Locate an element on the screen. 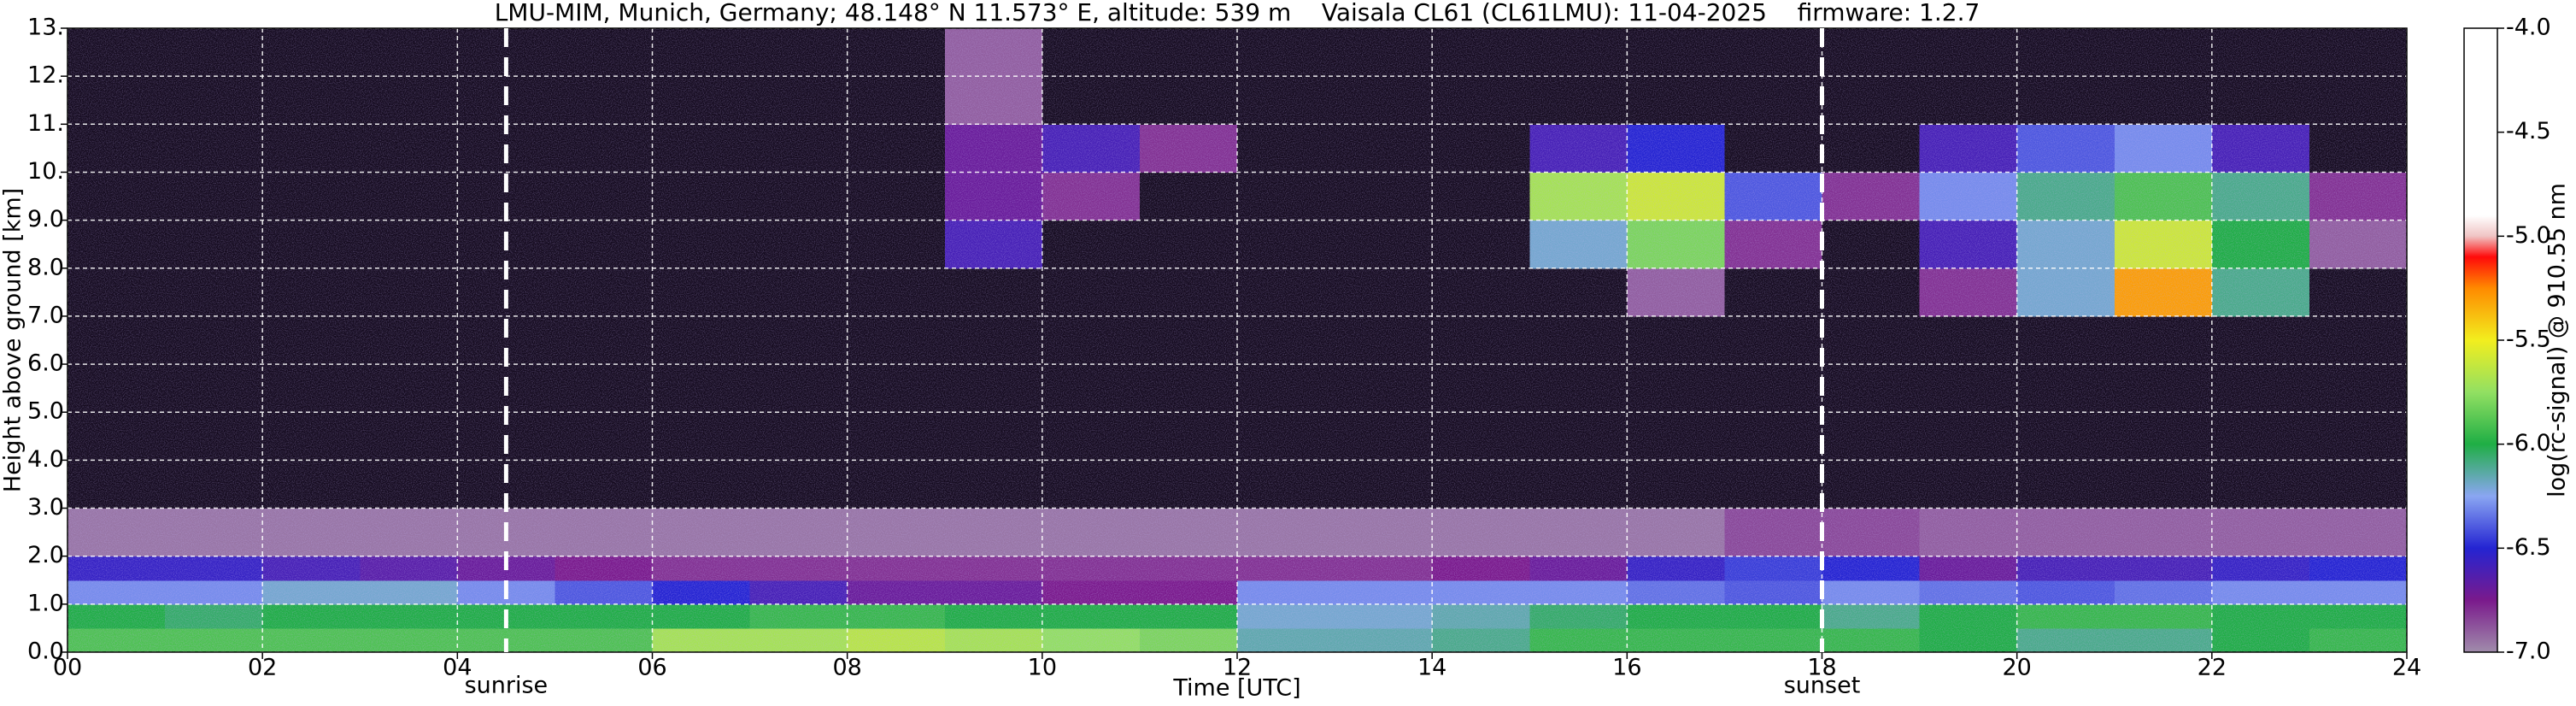 This screenshot has width=2576, height=706. x-tick-label: 14 is located at coordinates (1431, 668).